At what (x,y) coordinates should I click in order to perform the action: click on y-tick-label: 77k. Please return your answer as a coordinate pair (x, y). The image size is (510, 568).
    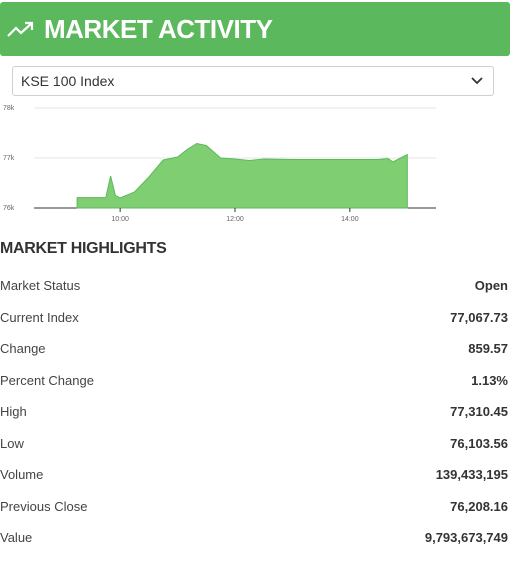
    Looking at the image, I should click on (9, 158).